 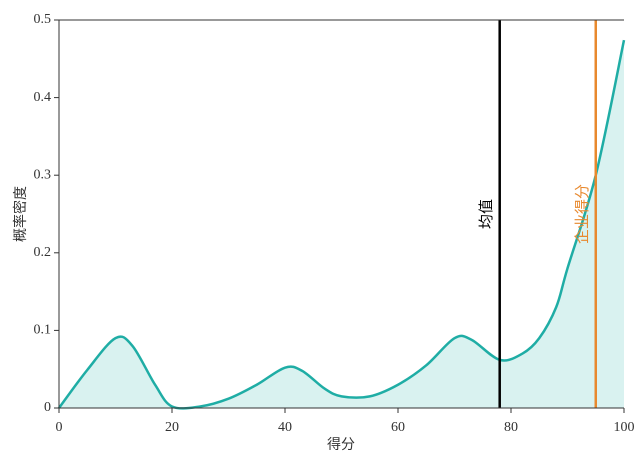 I want to click on x-tick-label: 40, so click(x=285, y=427).